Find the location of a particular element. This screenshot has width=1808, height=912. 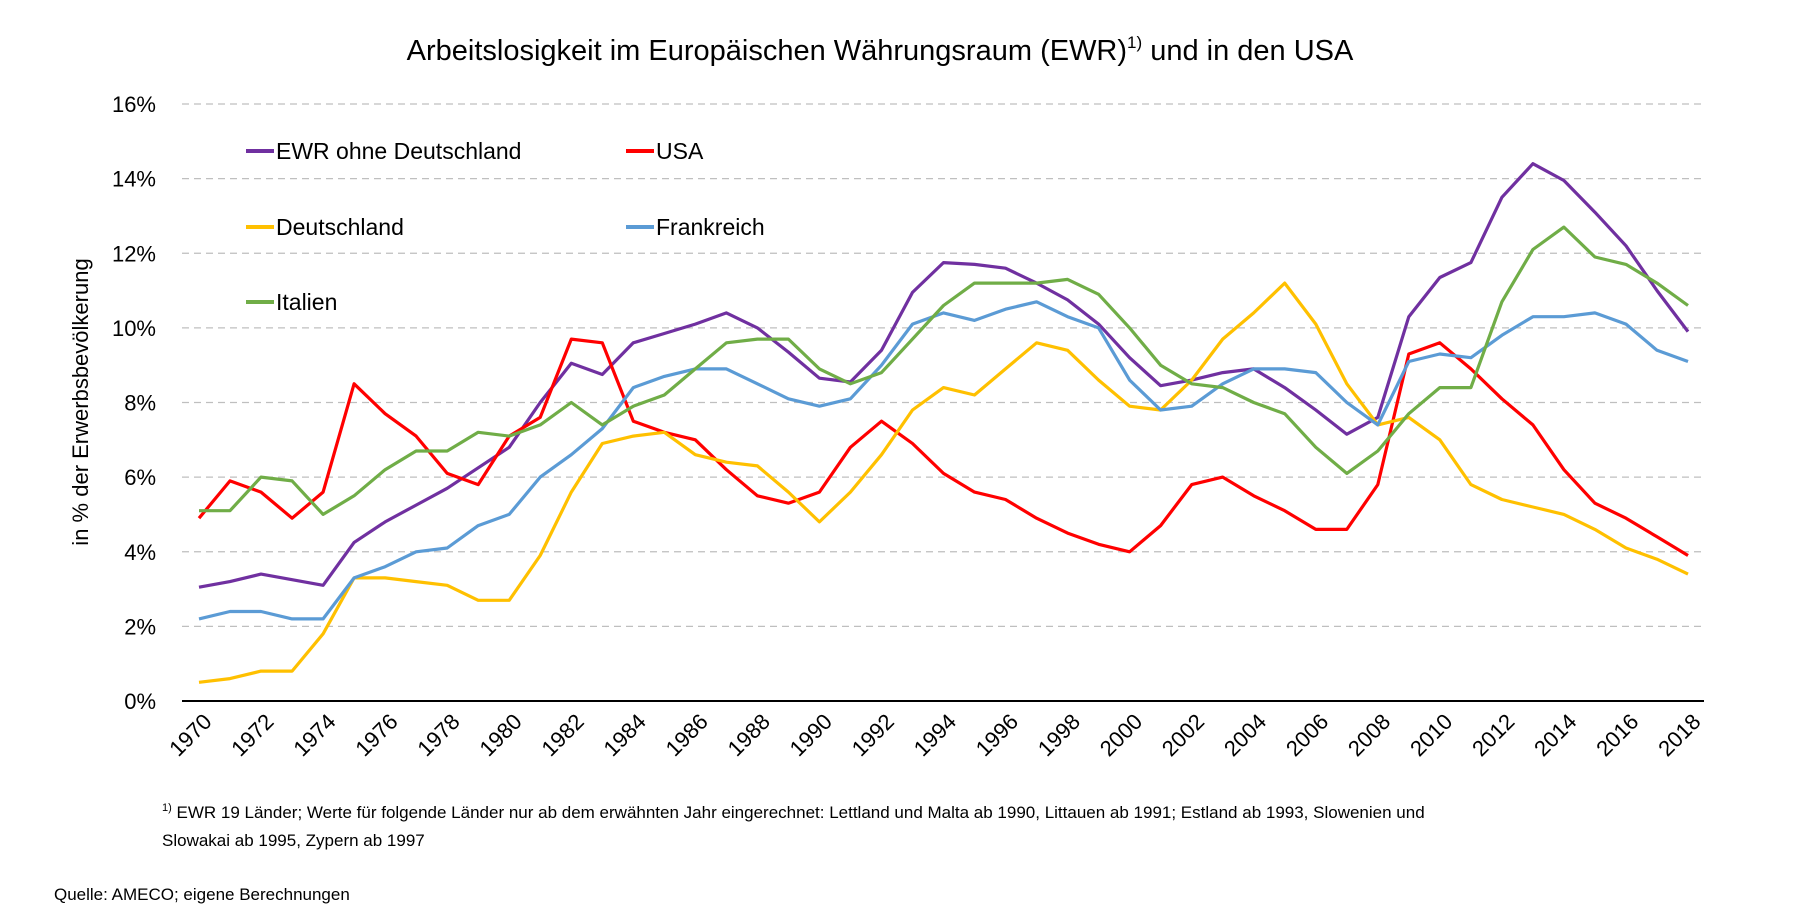

legend-item: USA is located at coordinates (665, 151).